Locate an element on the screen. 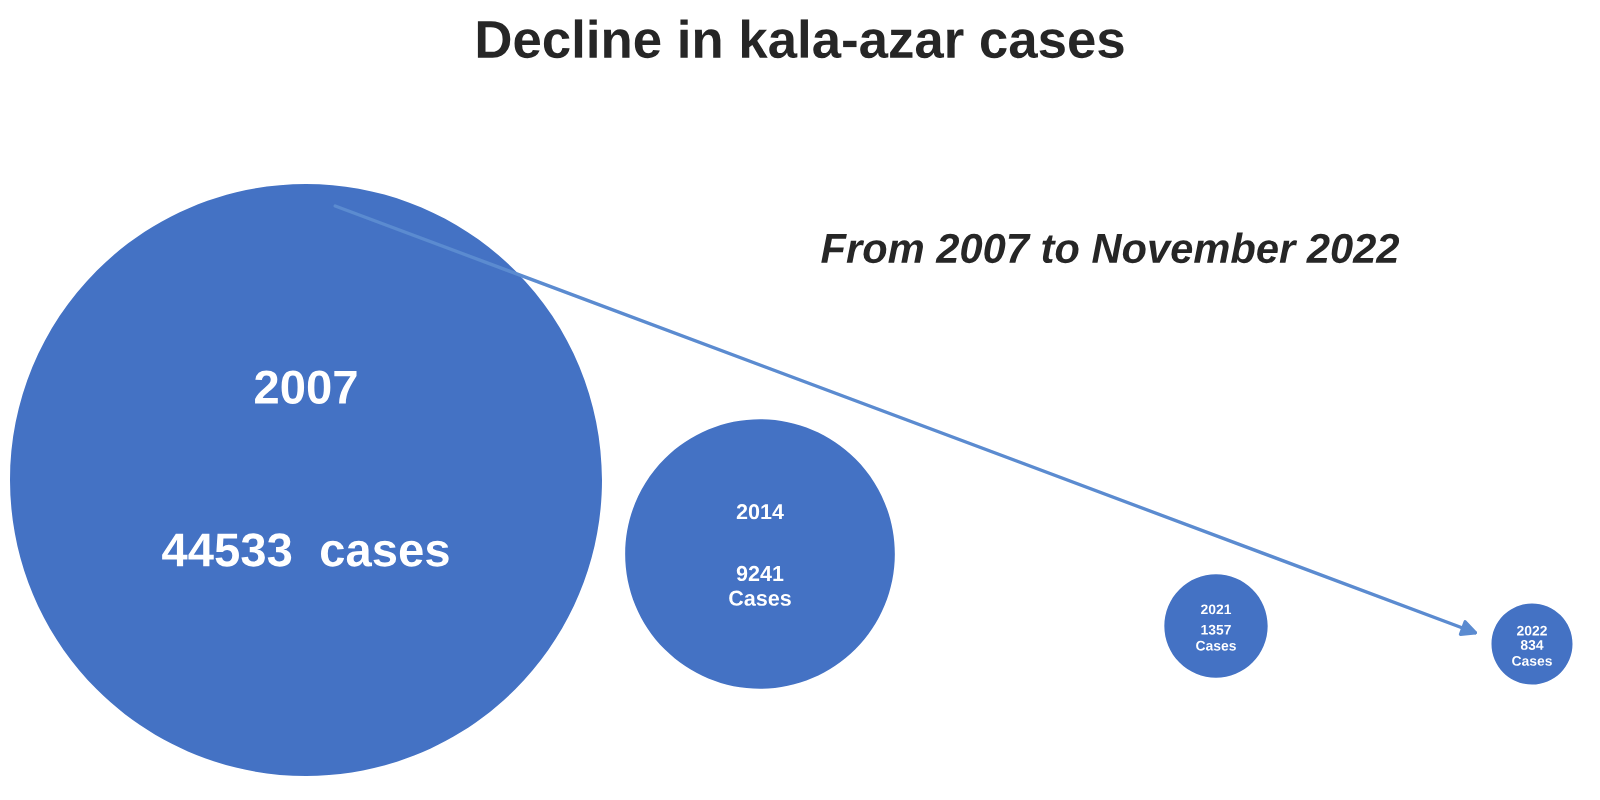  text: Decline in kala-azar cases is located at coordinates (800, 39).